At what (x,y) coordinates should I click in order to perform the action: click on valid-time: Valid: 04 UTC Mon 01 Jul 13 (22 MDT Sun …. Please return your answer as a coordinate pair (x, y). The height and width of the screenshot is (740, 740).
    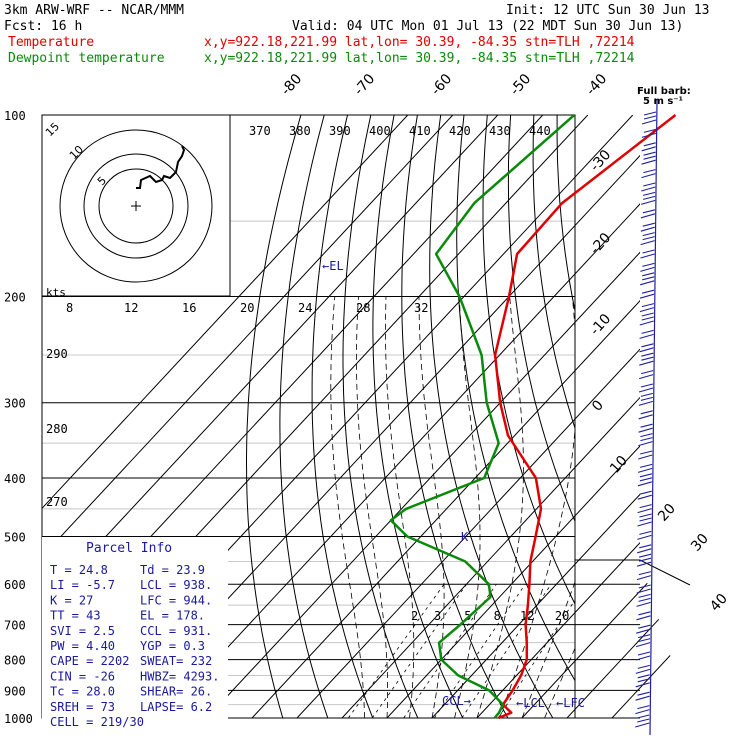
    Looking at the image, I should click on (487, 26).